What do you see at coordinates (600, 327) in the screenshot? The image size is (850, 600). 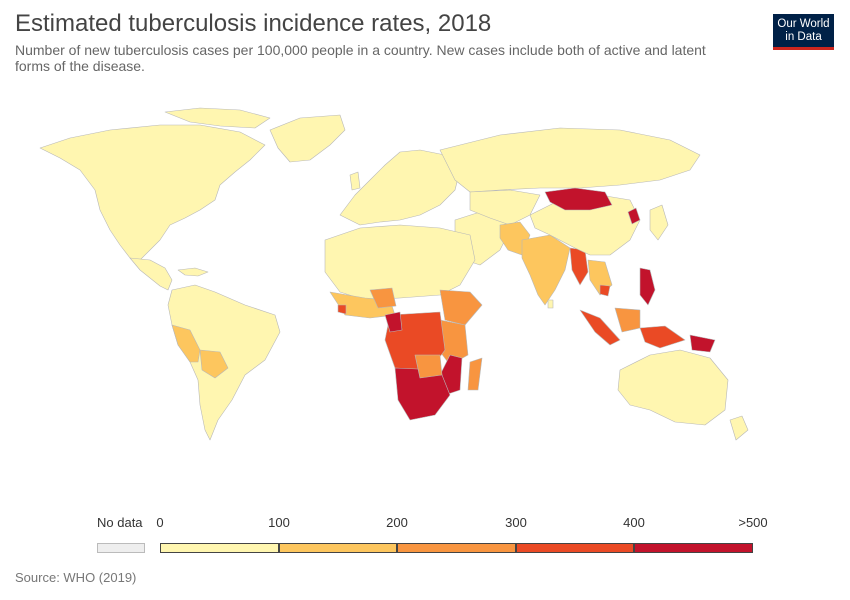 I see `region-indonesia-west` at bounding box center [600, 327].